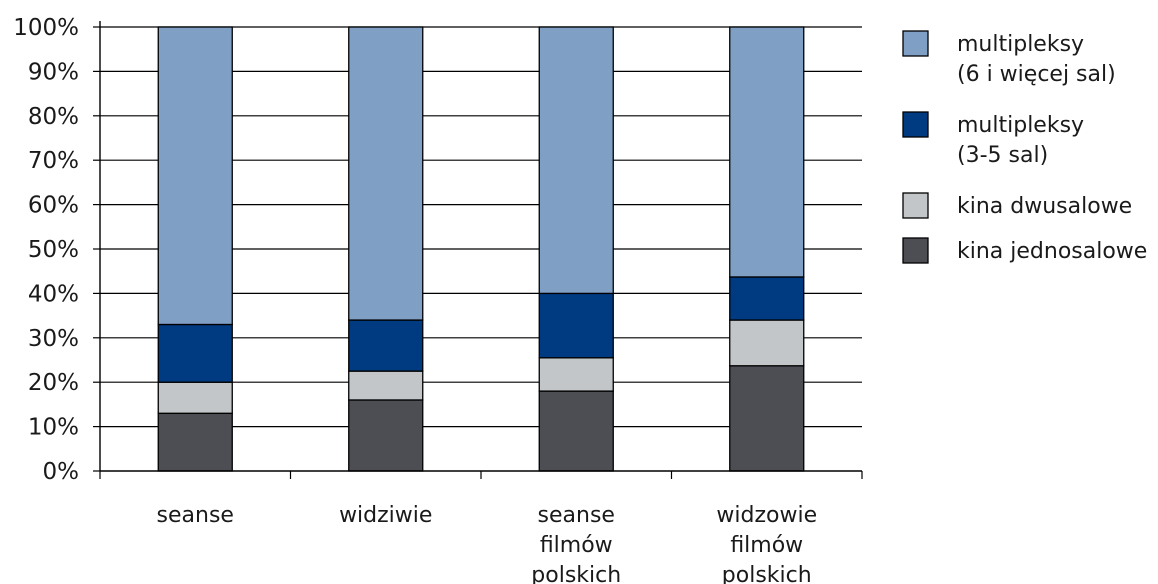 Image resolution: width=1158 pixels, height=584 pixels. I want to click on y-tick-label: 0%, so click(61, 472).